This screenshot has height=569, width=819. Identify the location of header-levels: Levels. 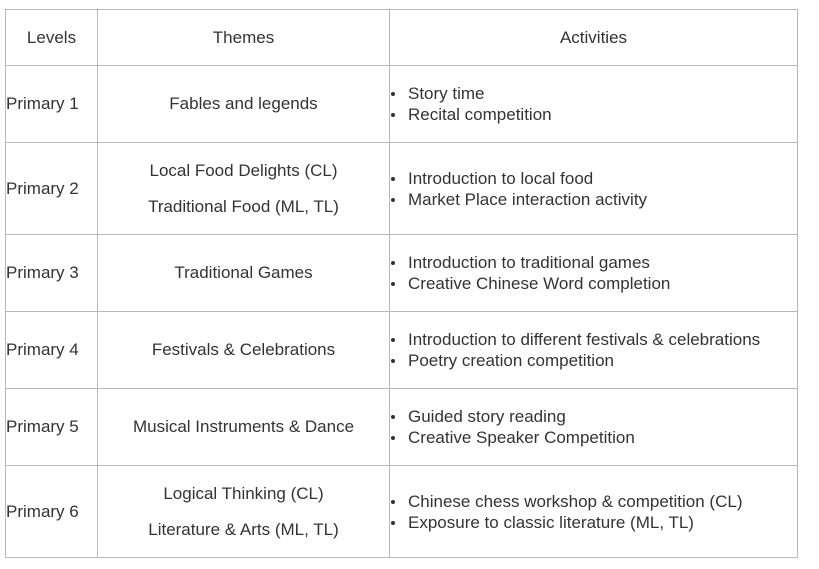
(51, 37).